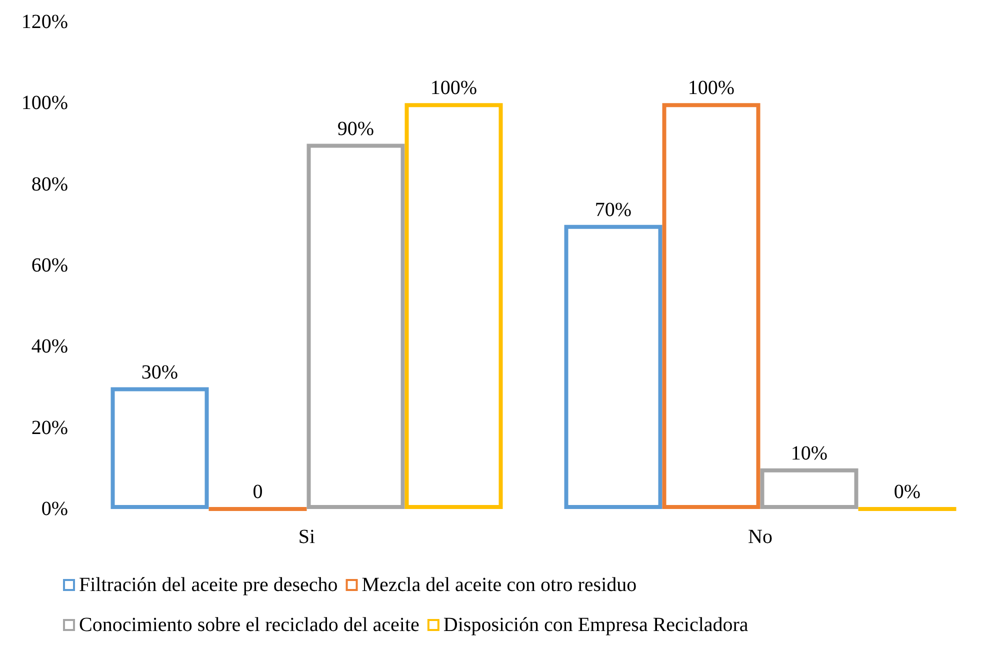  What do you see at coordinates (613, 209) in the screenshot?
I see `data-label: 70%` at bounding box center [613, 209].